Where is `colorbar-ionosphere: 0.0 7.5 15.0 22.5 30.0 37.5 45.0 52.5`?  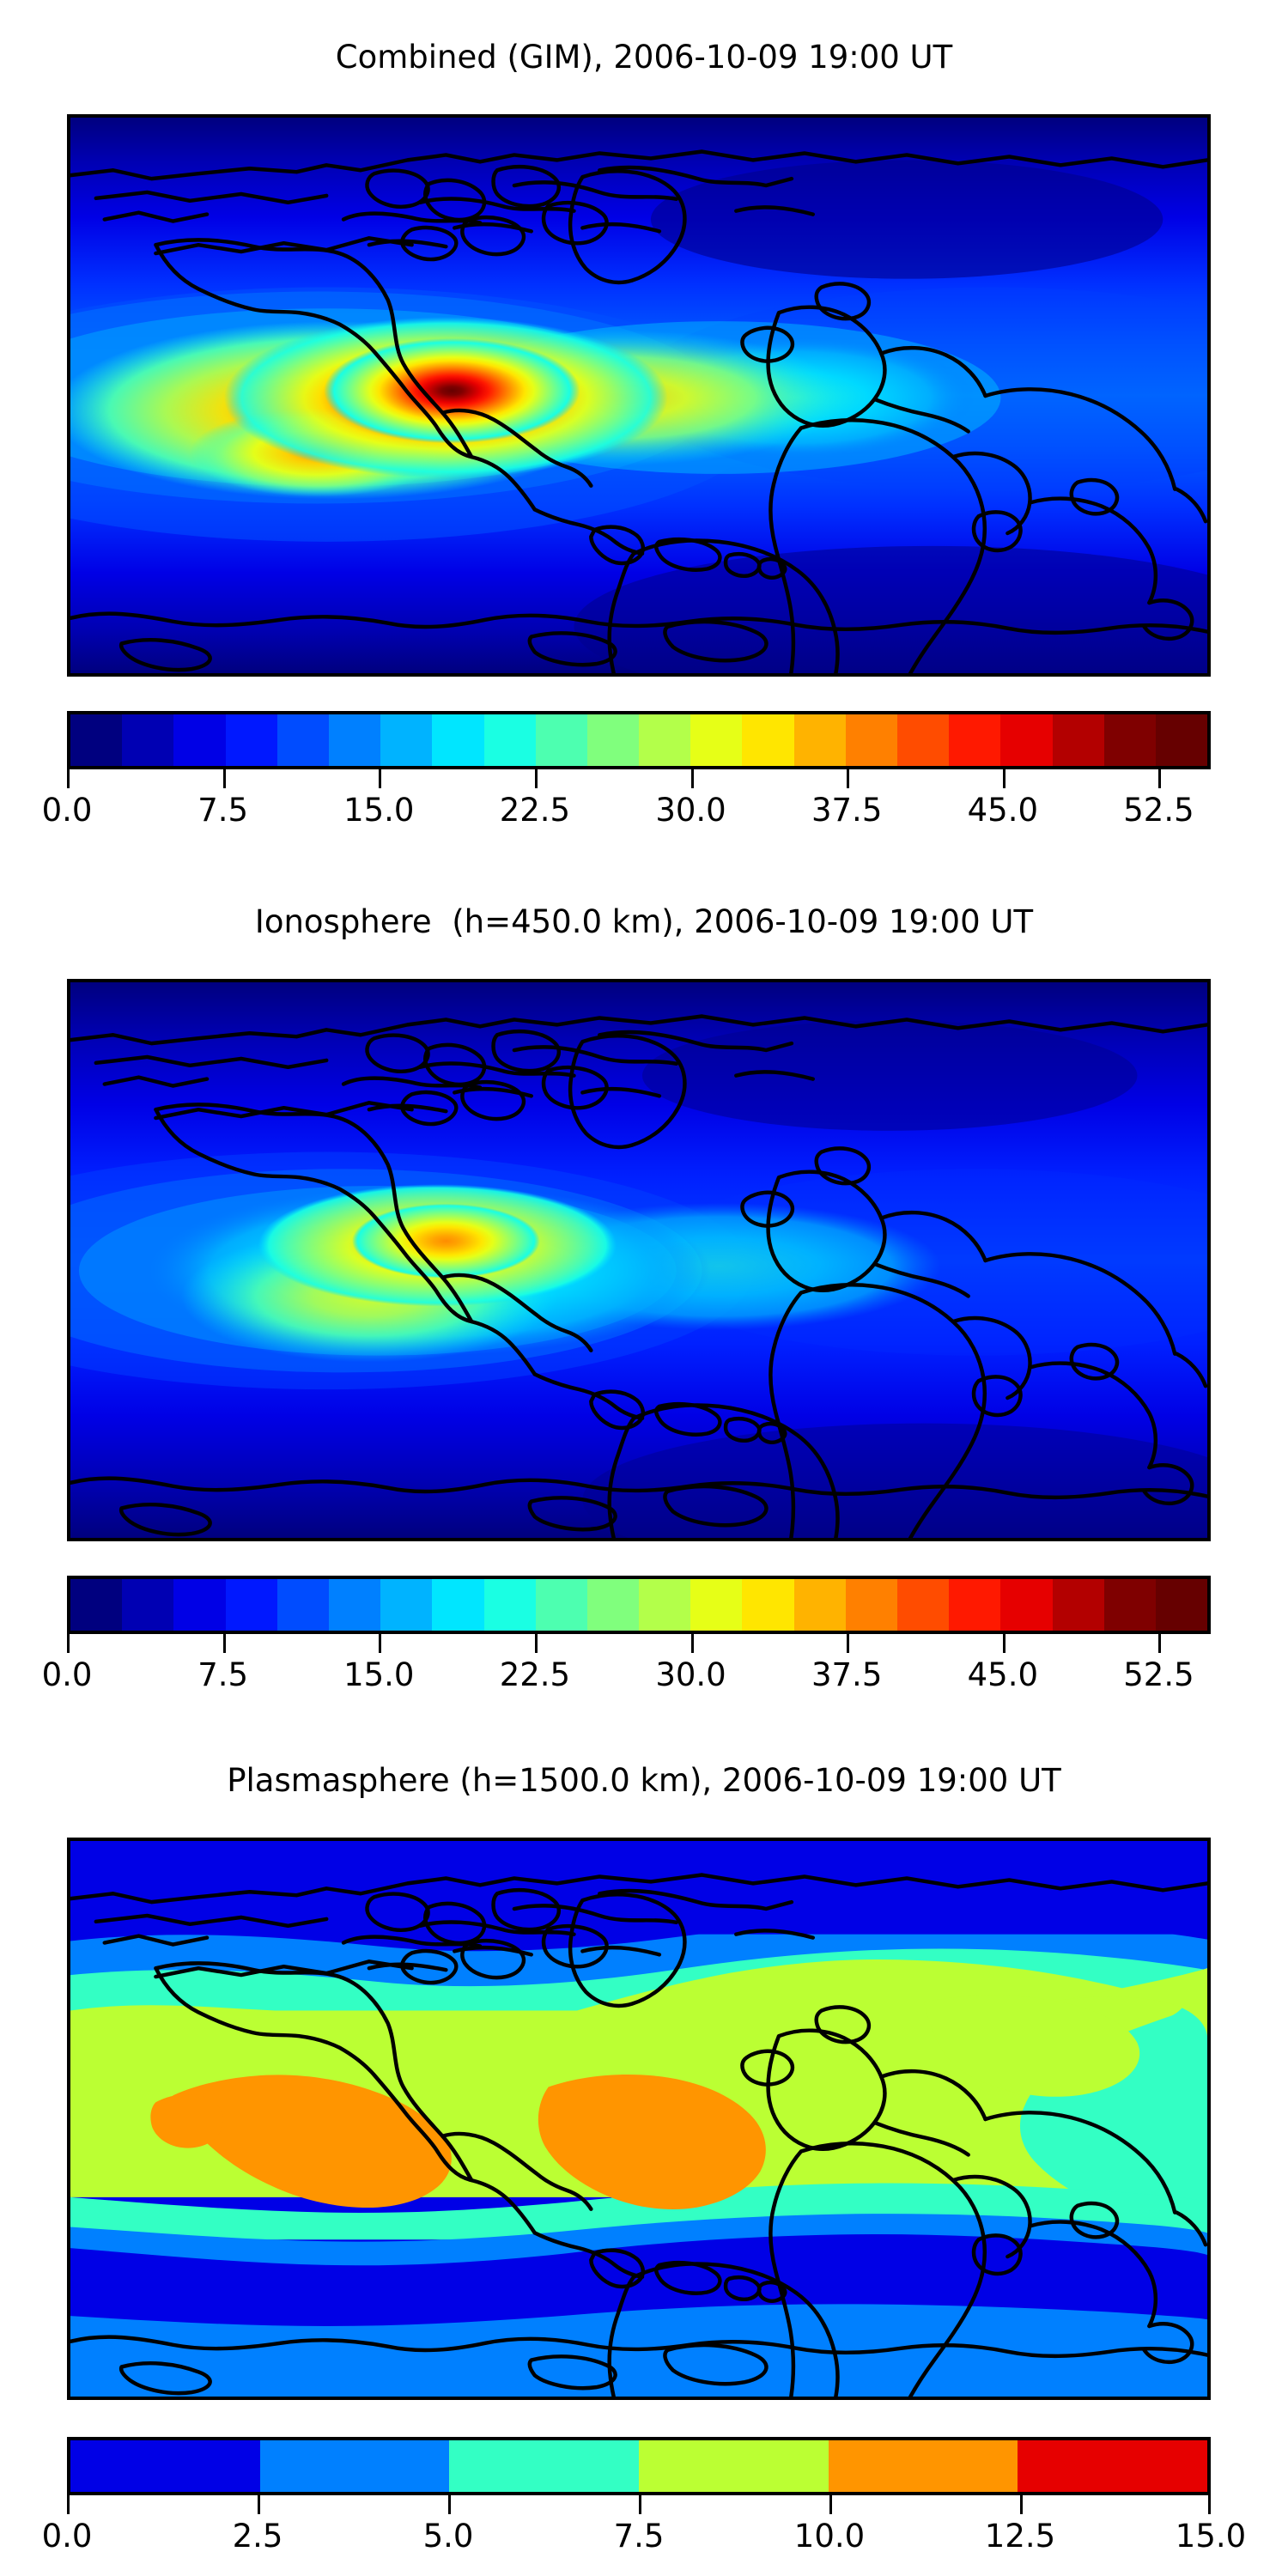 colorbar-ionosphere: 0.0 7.5 15.0 22.5 30.0 37.5 45.0 52.5 is located at coordinates (627, 1638).